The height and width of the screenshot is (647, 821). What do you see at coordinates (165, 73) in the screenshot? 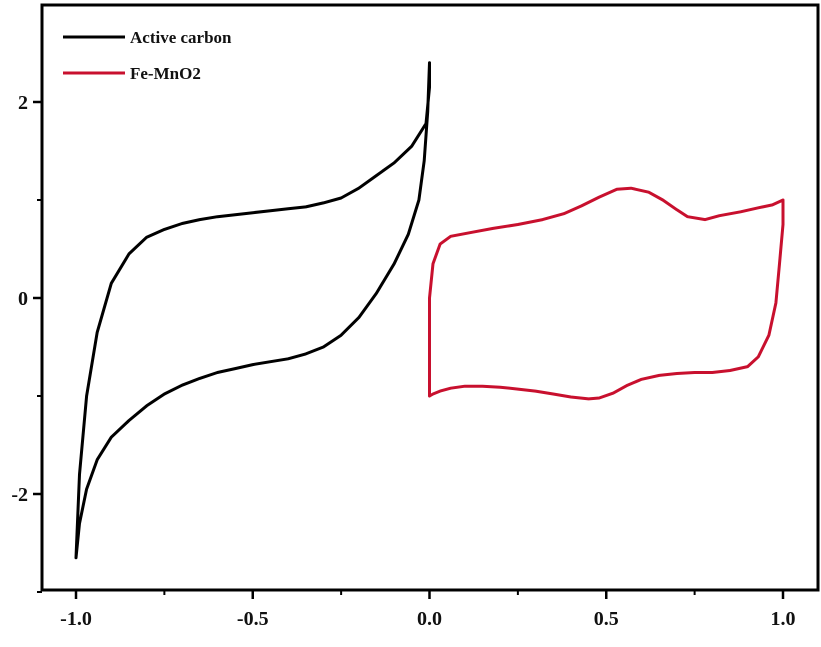
I see `legend-label-fe-mno2: Fe-MnO2` at bounding box center [165, 73].